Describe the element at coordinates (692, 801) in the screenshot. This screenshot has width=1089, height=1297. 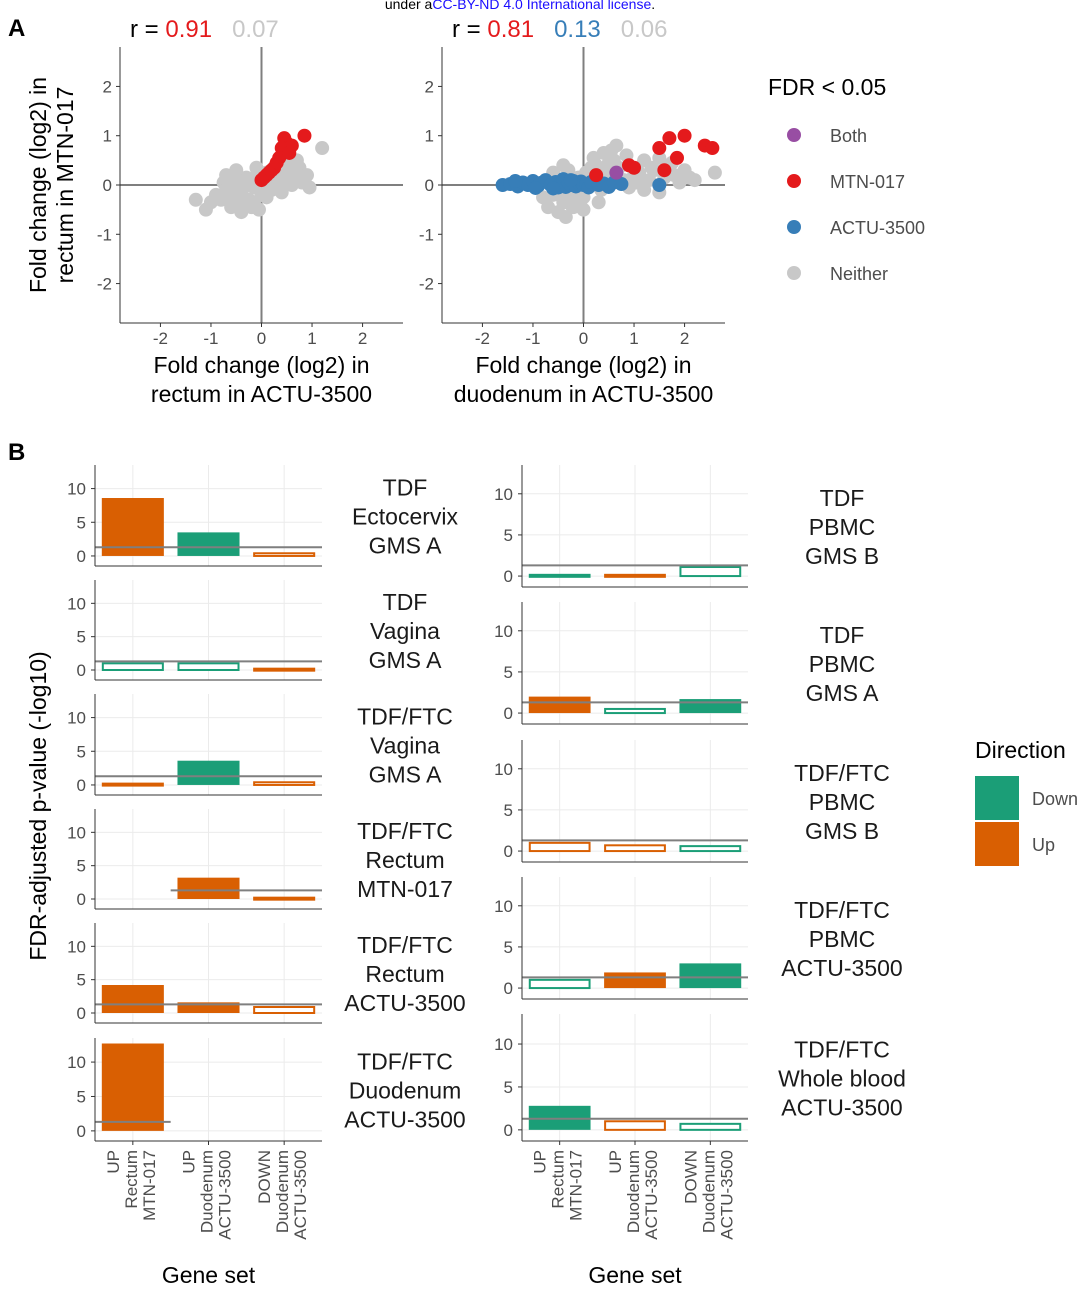
I see `bar-facet-9: 0 5 10 TDF/FTC PBMC GMS B` at that location.